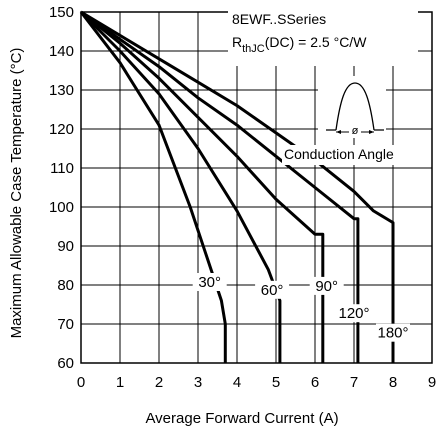 The height and width of the screenshot is (434, 438). I want to click on y-tick-label: 110, so click(62, 168).